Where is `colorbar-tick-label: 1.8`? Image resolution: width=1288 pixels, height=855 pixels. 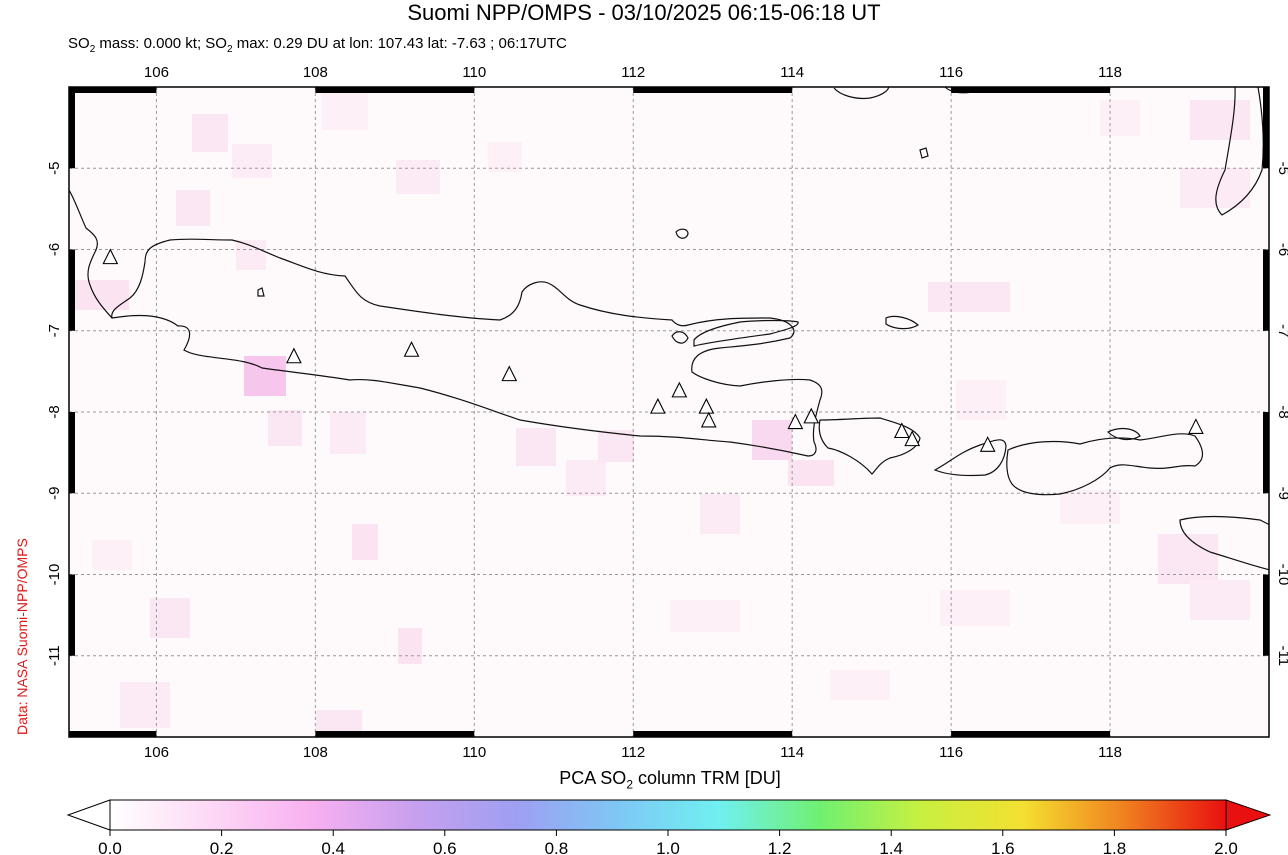 colorbar-tick-label: 1.8 is located at coordinates (1115, 847).